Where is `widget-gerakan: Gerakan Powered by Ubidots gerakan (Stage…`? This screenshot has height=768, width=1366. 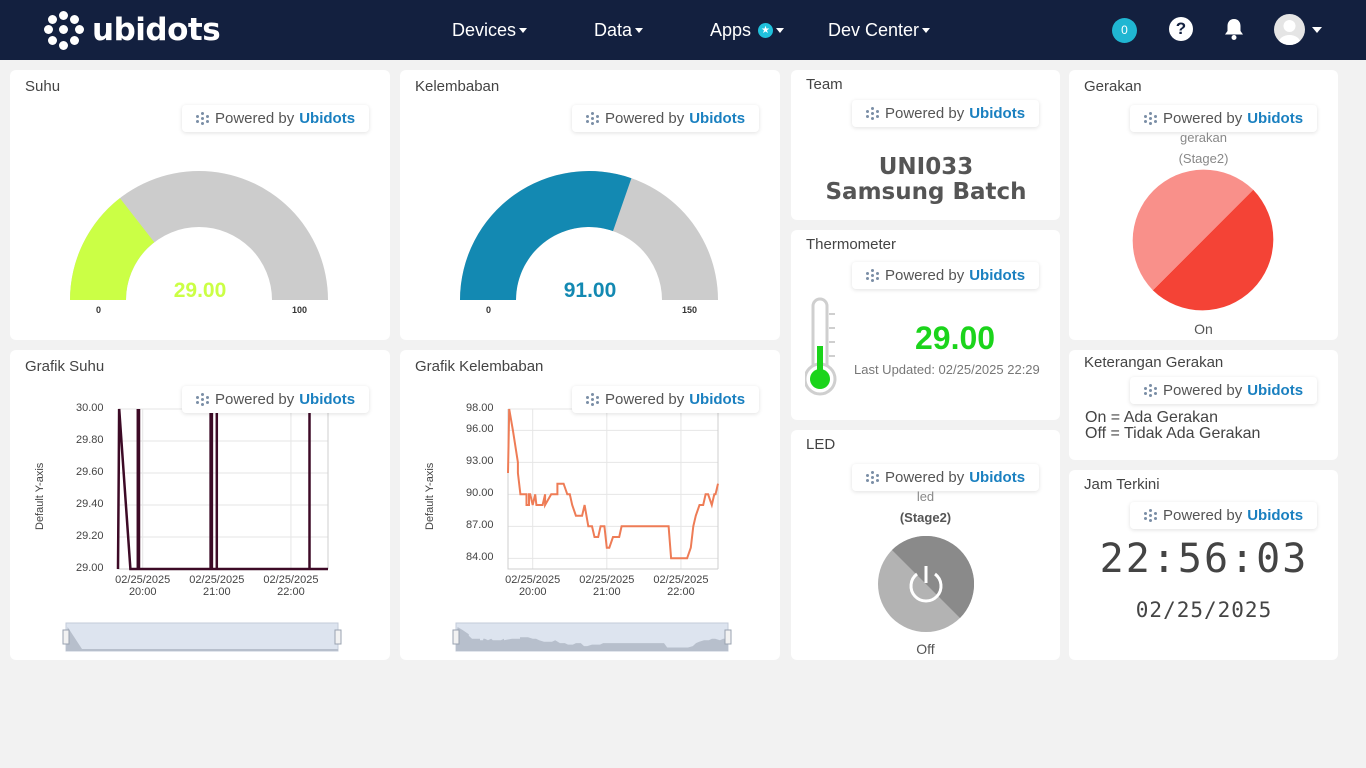 widget-gerakan: Gerakan Powered by Ubidots gerakan (Stage… is located at coordinates (1203, 205).